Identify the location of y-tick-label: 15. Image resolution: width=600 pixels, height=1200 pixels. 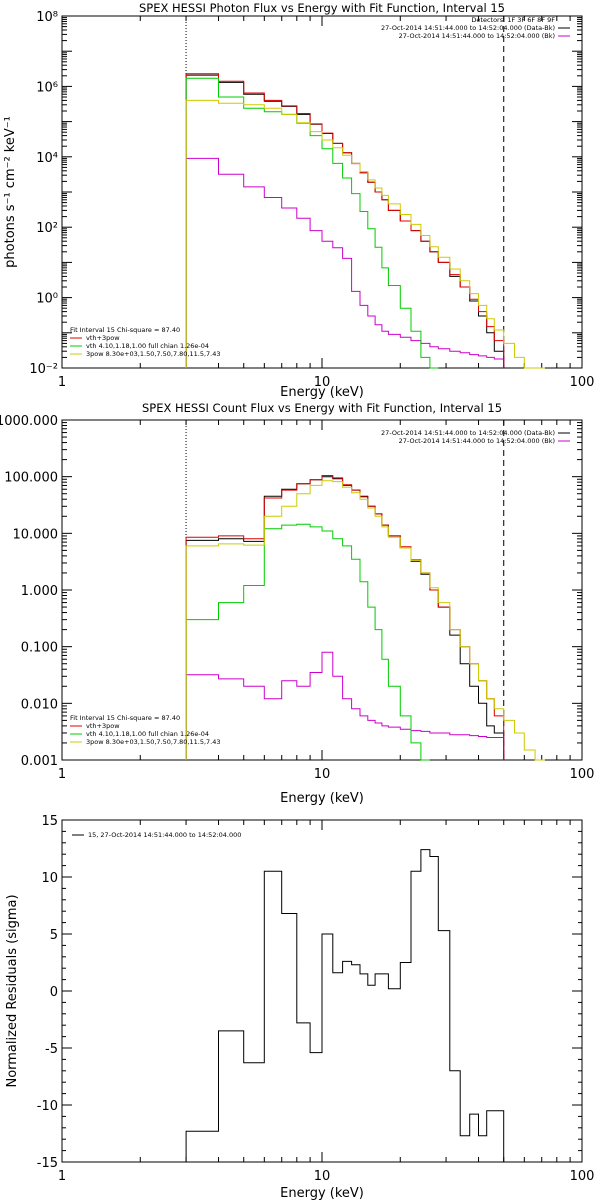
(49, 821).